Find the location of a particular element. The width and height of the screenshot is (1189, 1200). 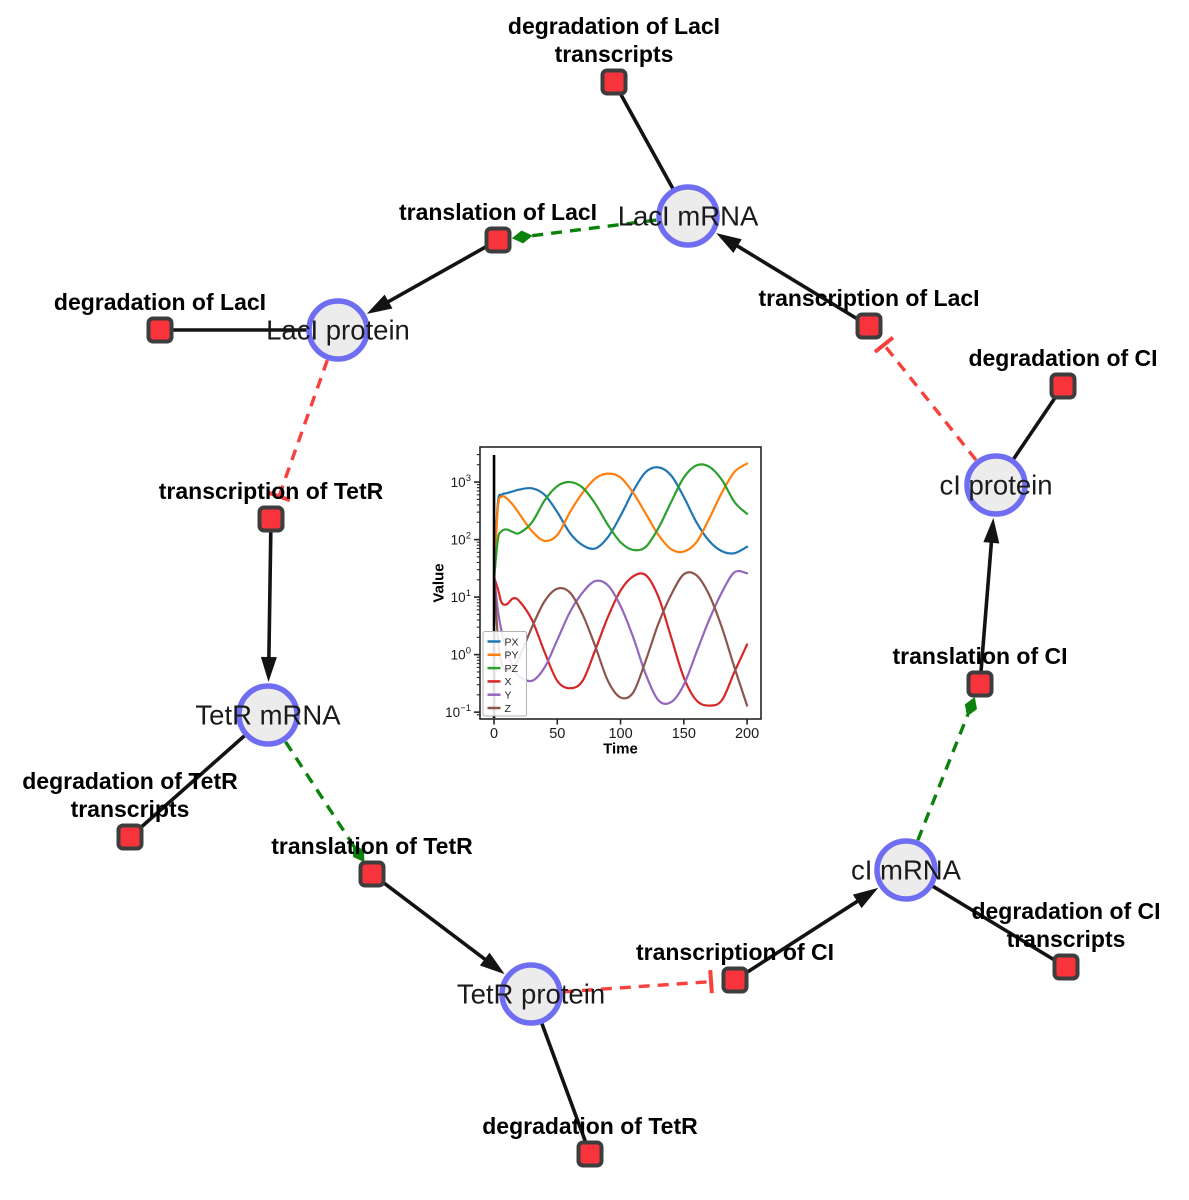

species-node-laci-mrna is located at coordinates (688, 216).